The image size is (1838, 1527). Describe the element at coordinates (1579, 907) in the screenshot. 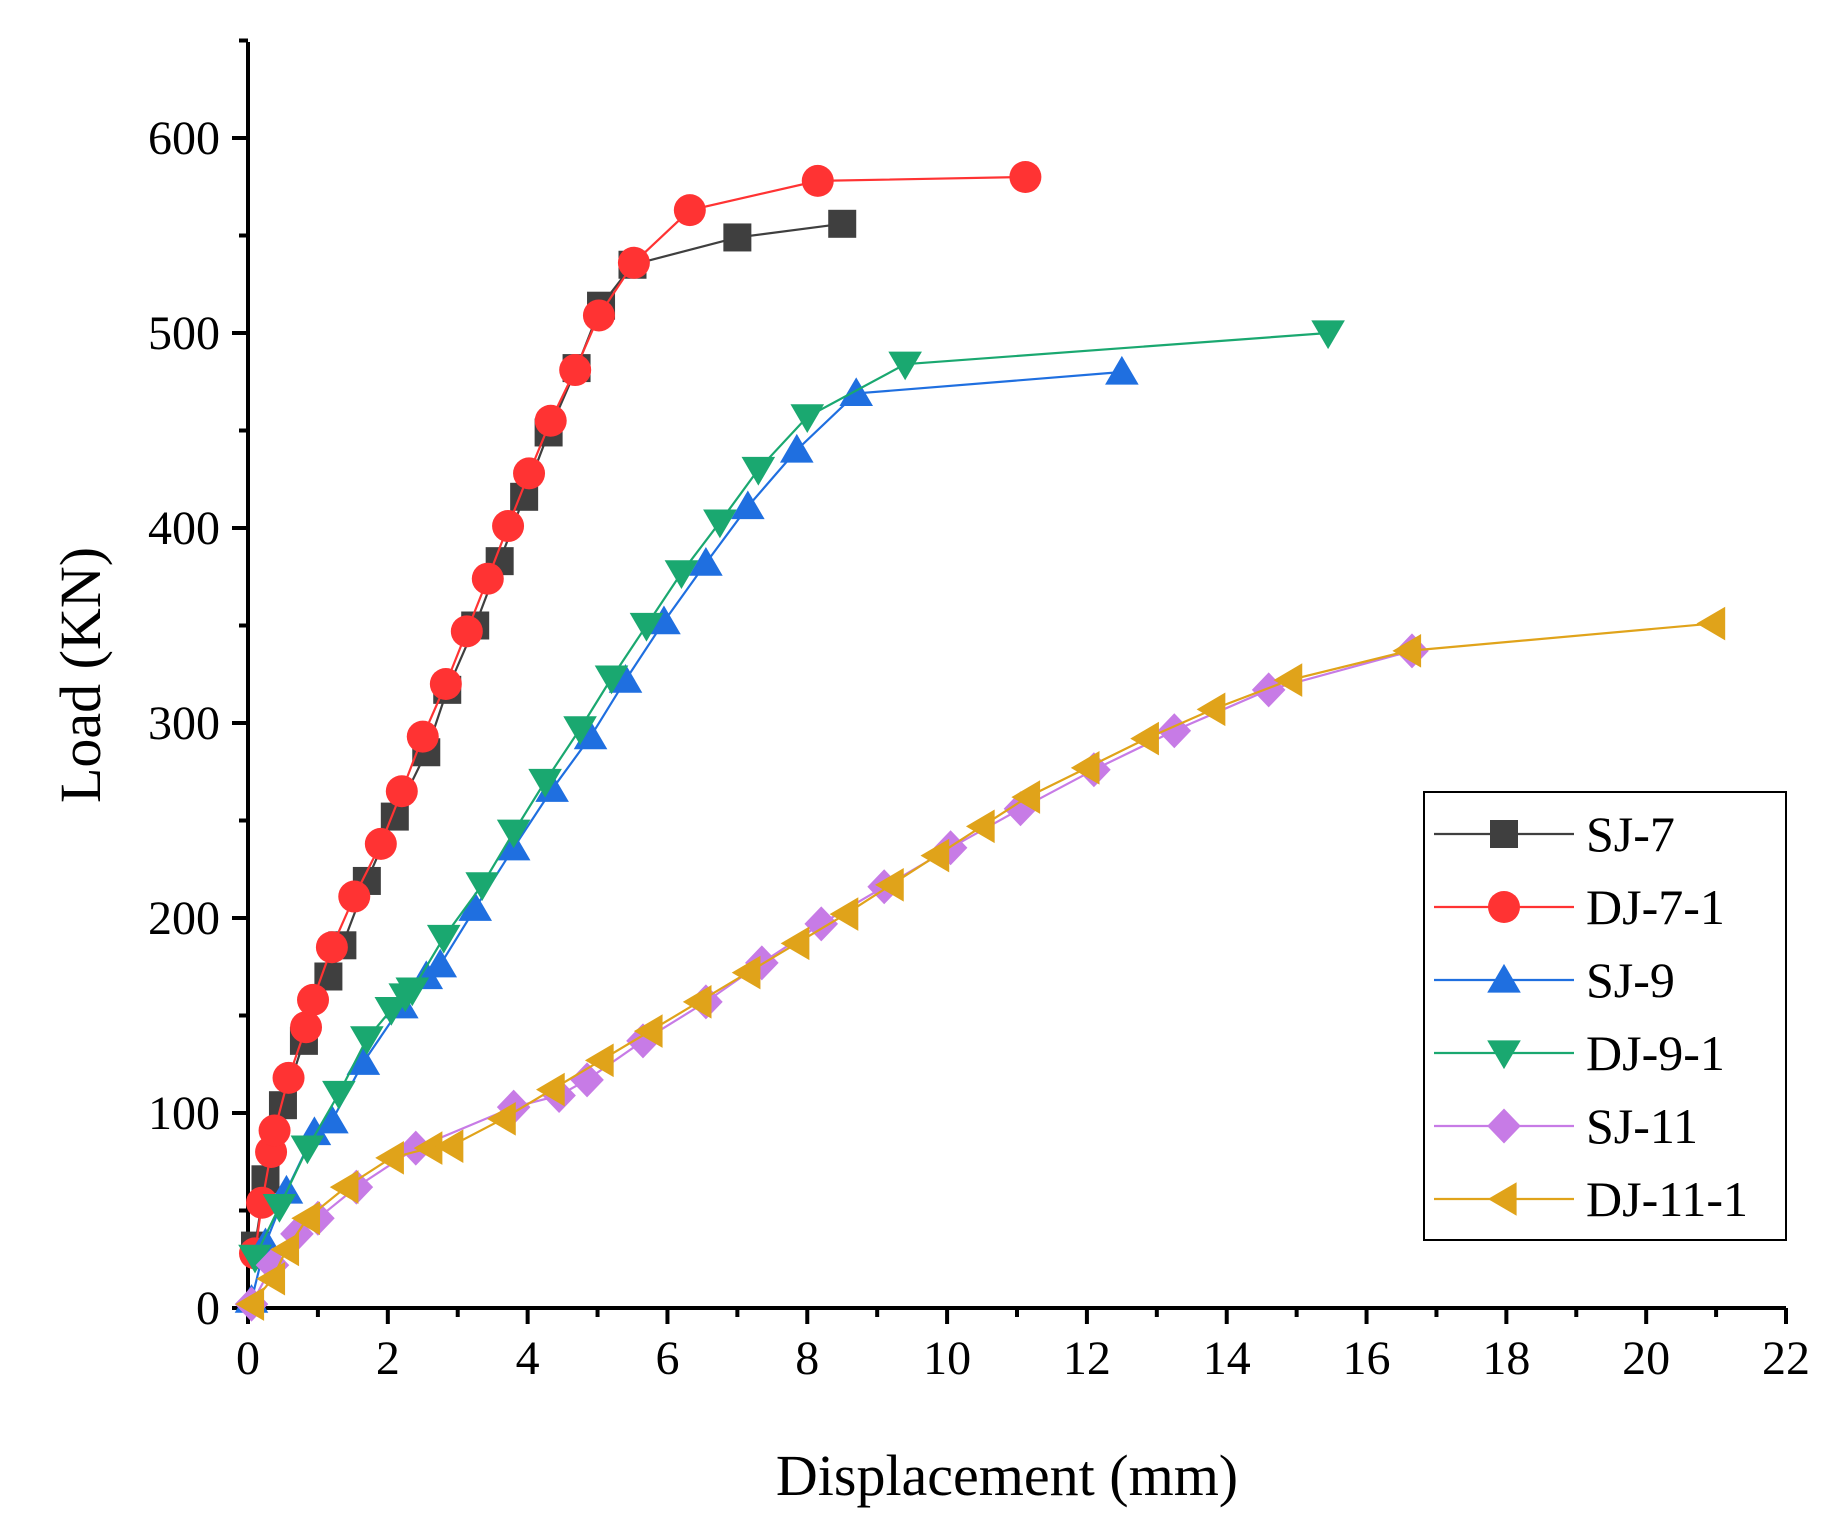

I see `legend-item: DJ-7-1` at that location.